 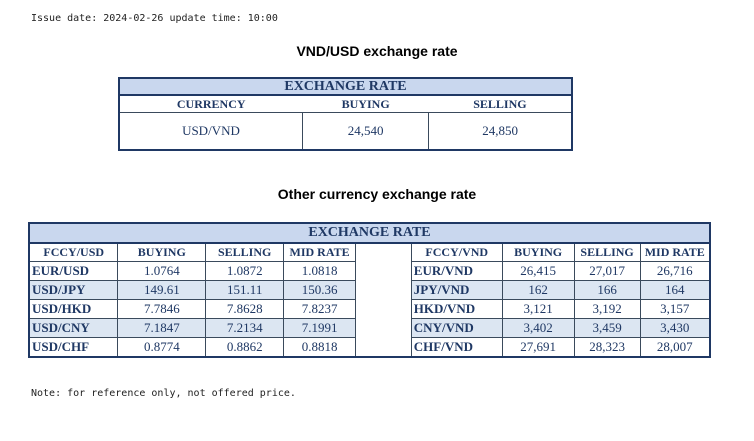 I want to click on pair-cell: USD/CNY, so click(x=73, y=328).